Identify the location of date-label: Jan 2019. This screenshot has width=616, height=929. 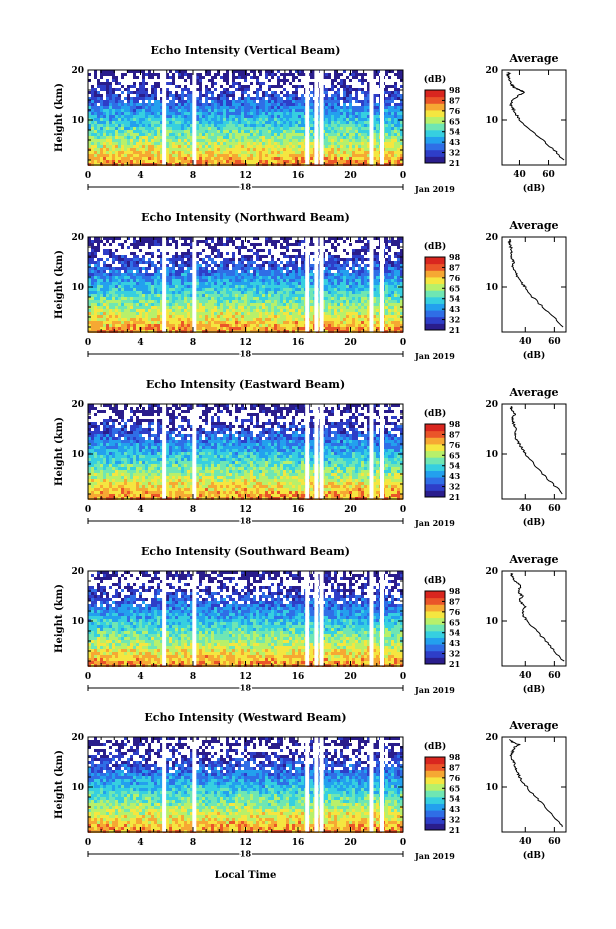
(434, 189).